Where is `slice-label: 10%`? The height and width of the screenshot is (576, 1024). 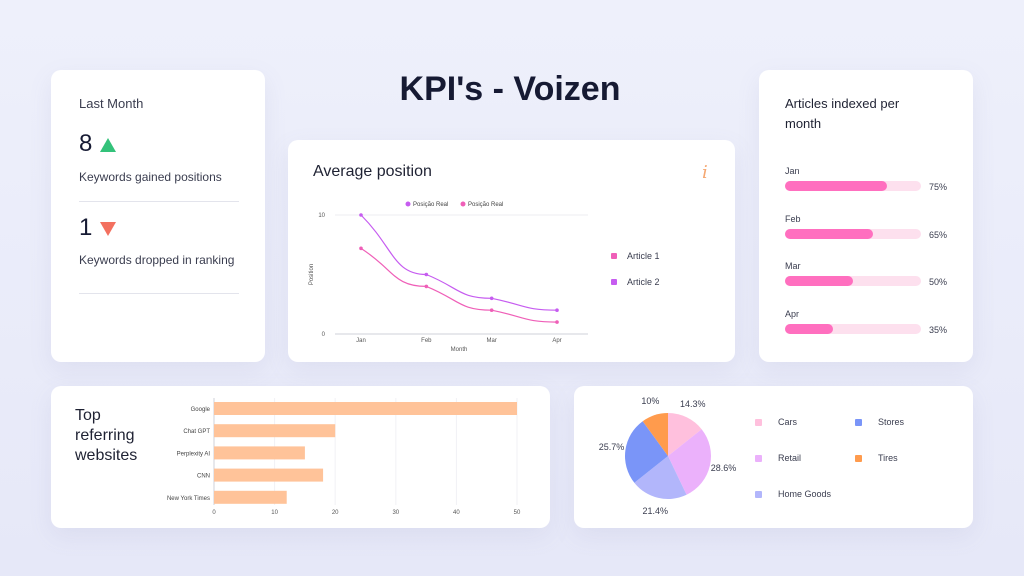 slice-label: 10% is located at coordinates (650, 400).